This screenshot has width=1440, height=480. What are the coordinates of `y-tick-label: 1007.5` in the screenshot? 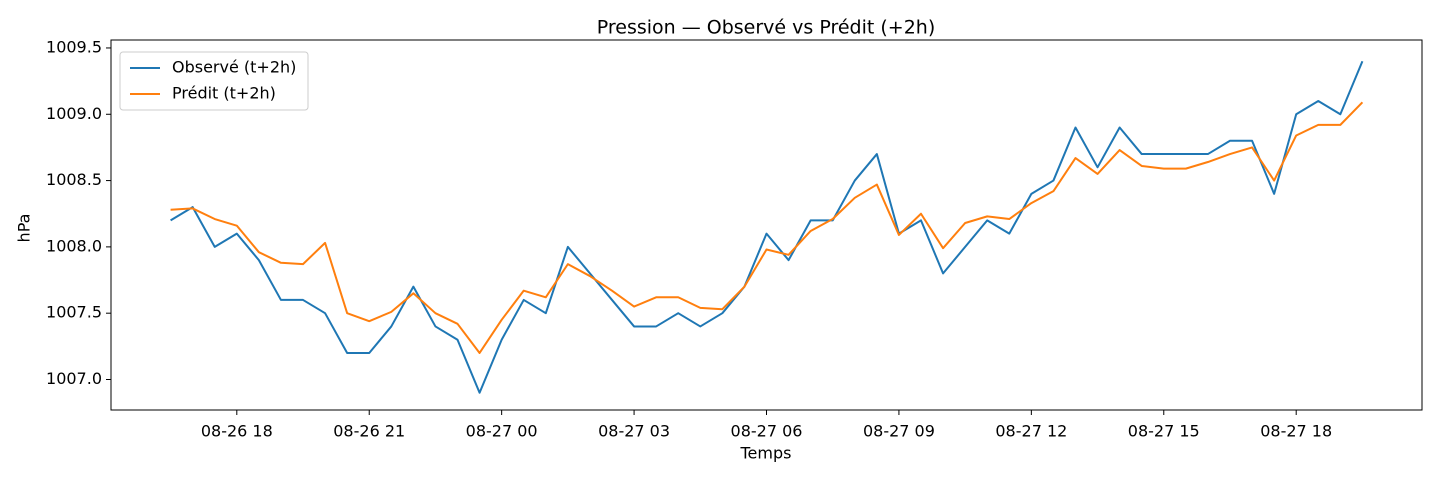 It's located at (74, 312).